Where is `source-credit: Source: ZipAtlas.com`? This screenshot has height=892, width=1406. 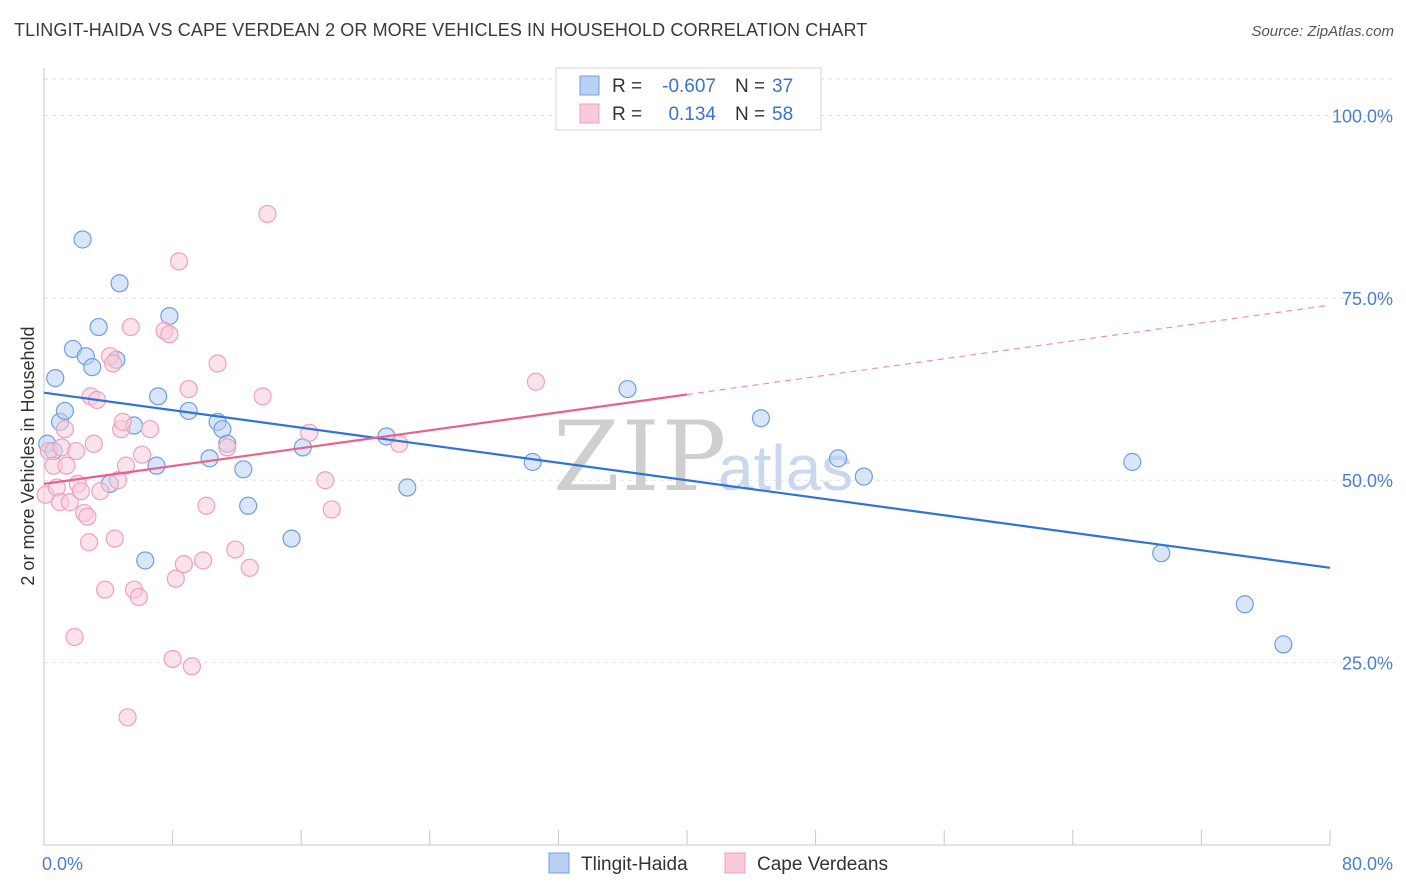 source-credit: Source: ZipAtlas.com is located at coordinates (1322, 31).